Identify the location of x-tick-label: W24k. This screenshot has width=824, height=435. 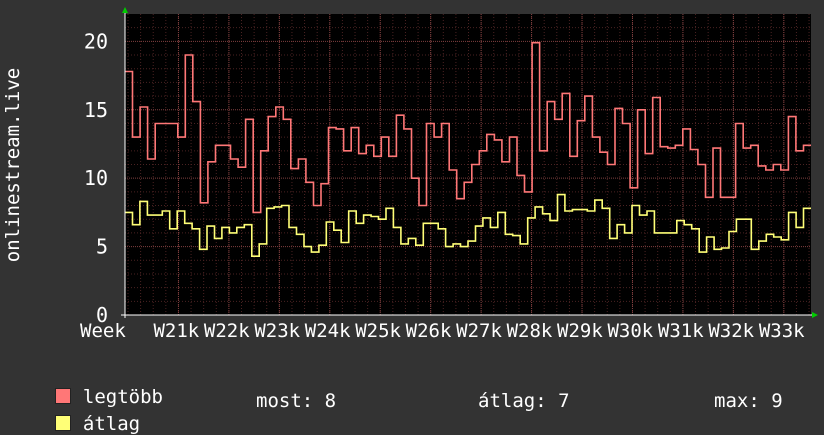
(328, 331).